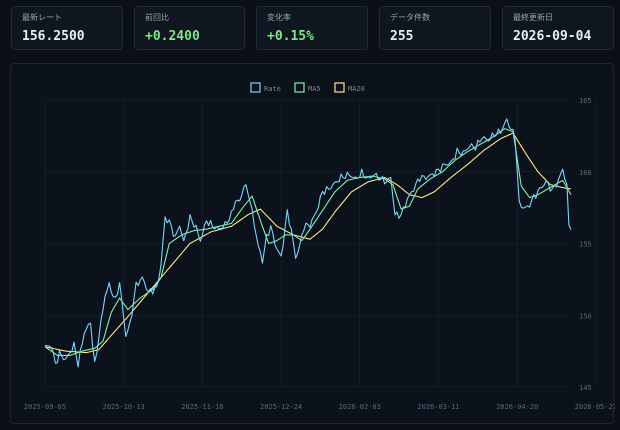 Image resolution: width=620 pixels, height=430 pixels. I want to click on stat-value: +0.15%, so click(290, 36).